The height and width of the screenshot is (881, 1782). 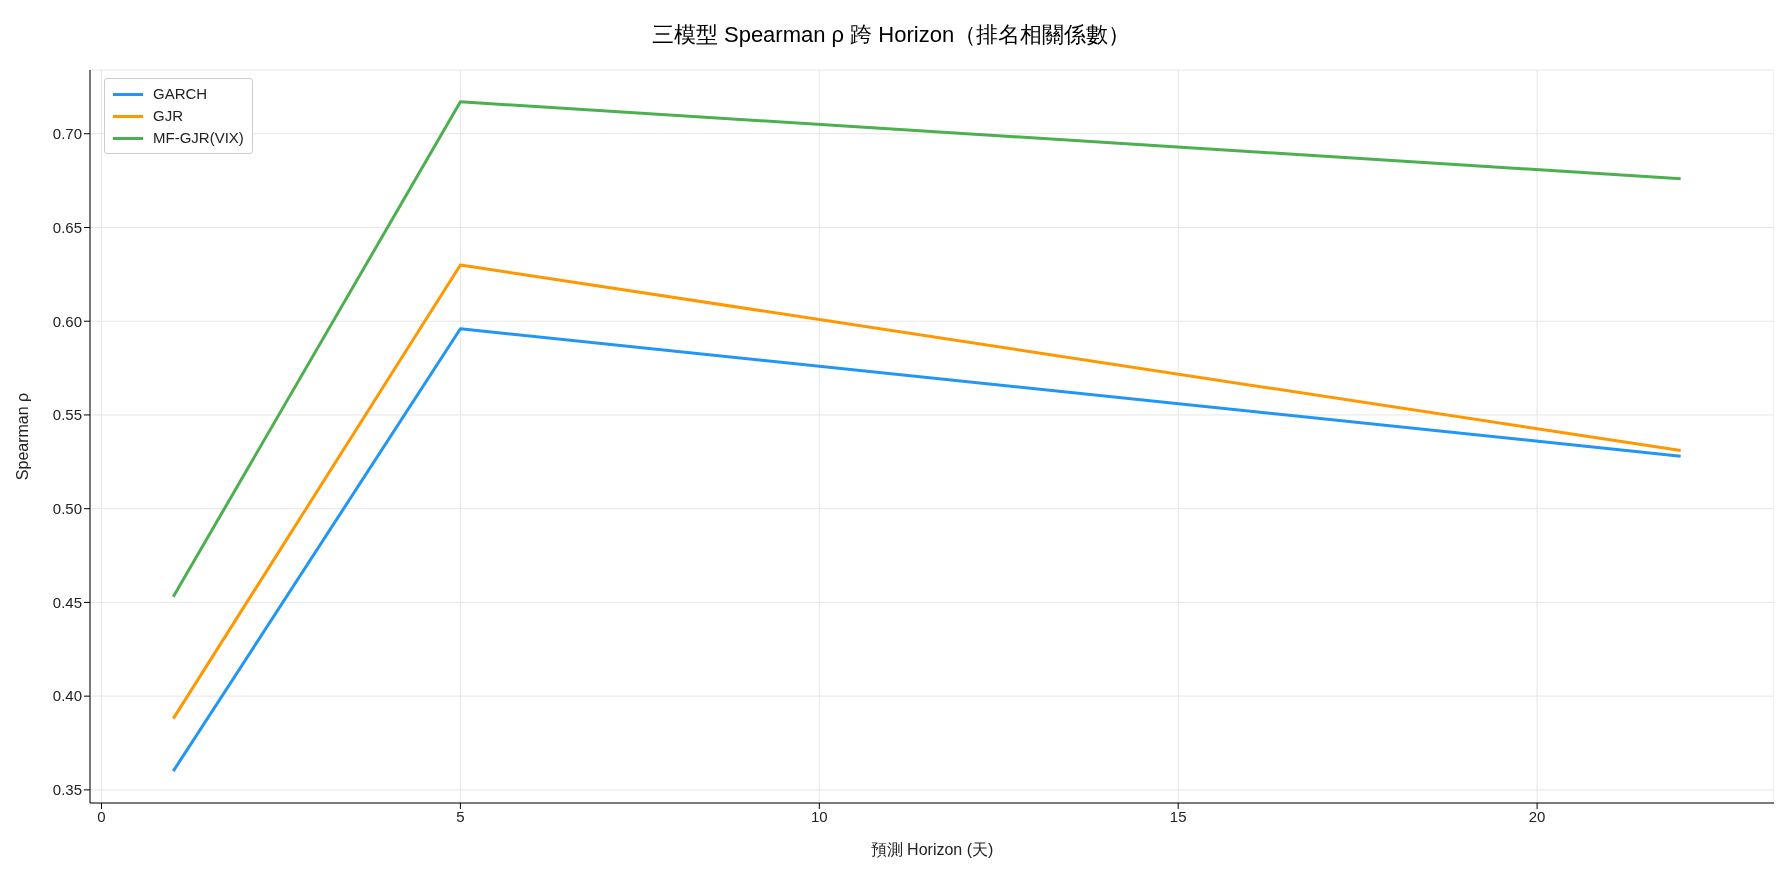 What do you see at coordinates (67, 134) in the screenshot?
I see `y-tick-label: 0.70` at bounding box center [67, 134].